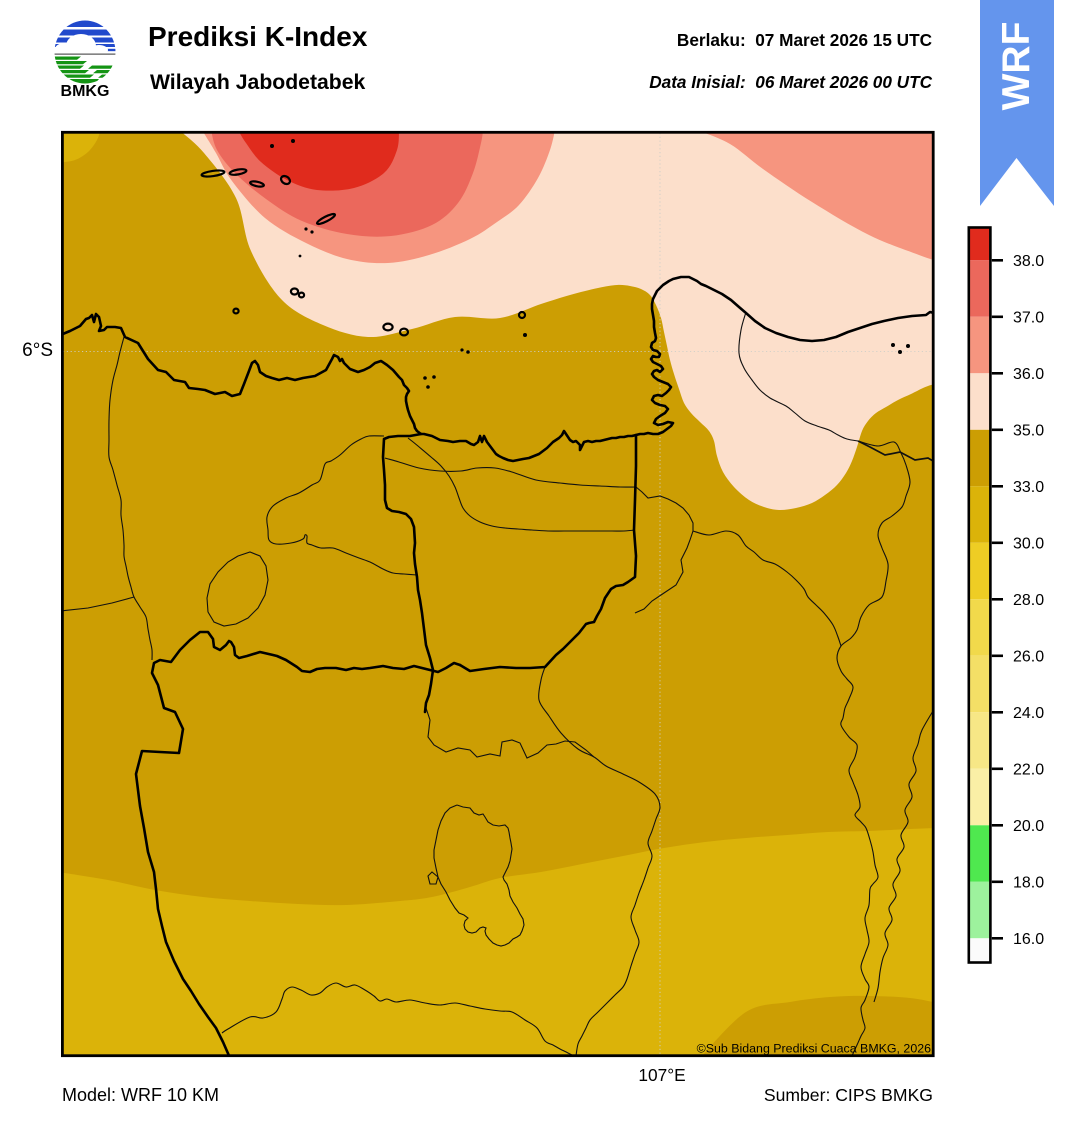  What do you see at coordinates (1028, 261) in the screenshot?
I see `svg-text: 38.0` at bounding box center [1028, 261].